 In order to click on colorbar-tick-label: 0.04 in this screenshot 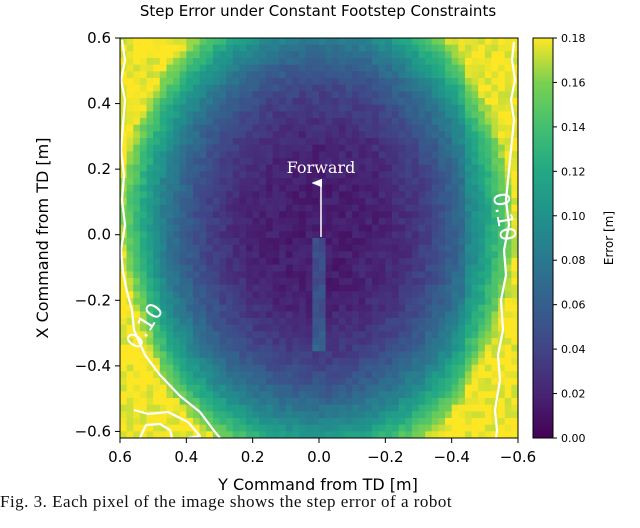, I will do `click(573, 349)`.